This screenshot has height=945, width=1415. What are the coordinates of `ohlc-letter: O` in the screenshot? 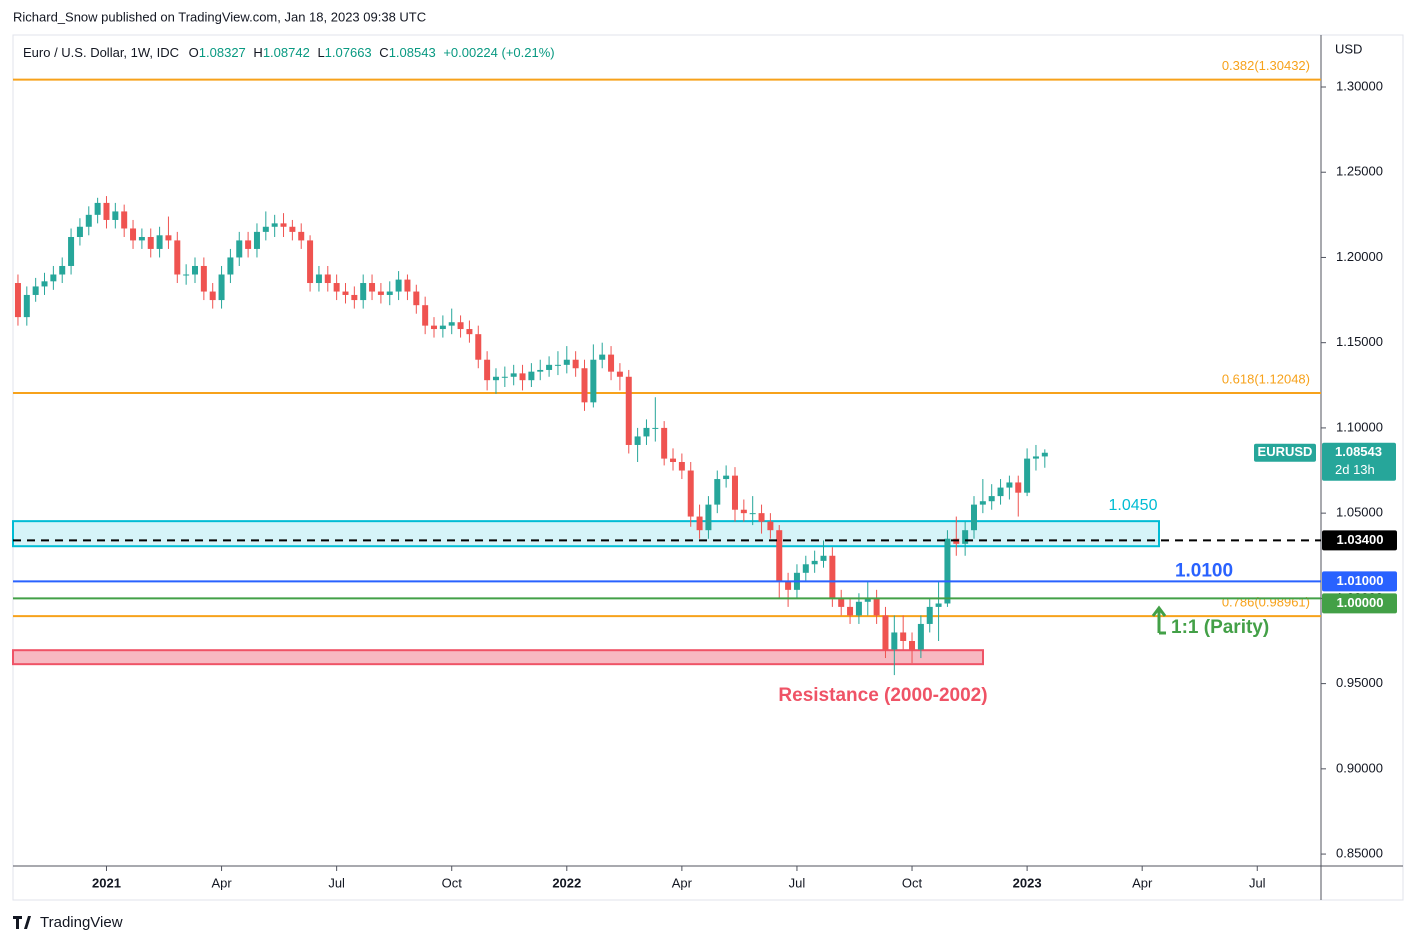 It's located at (194, 52).